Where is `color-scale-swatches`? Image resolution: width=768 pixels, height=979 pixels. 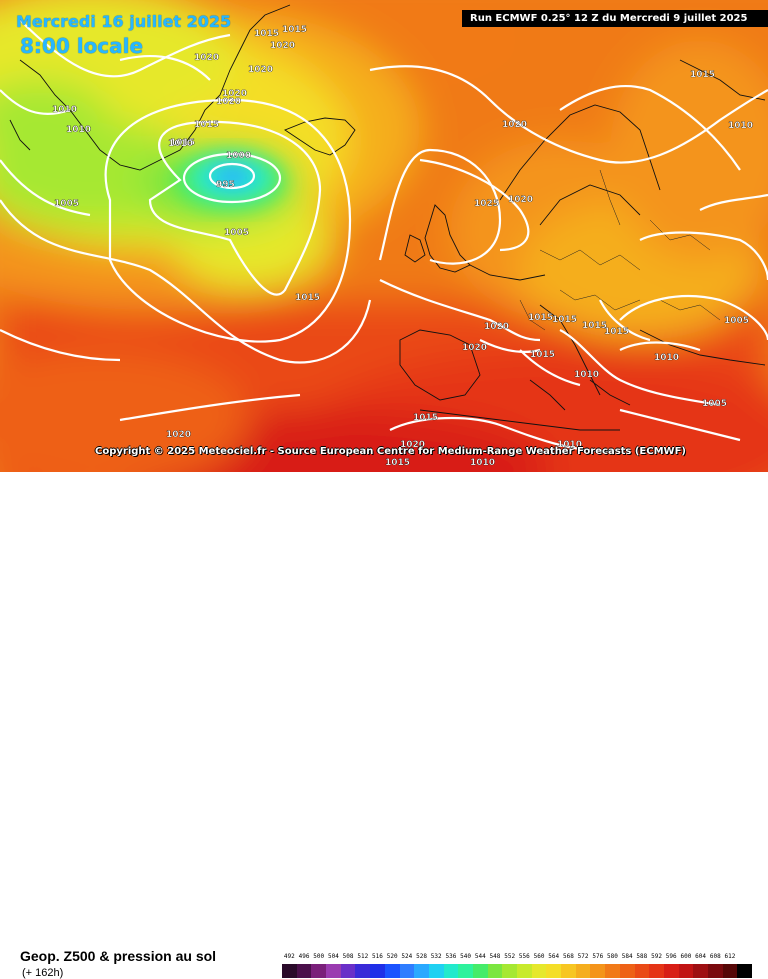 color-scale-swatches is located at coordinates (517, 971).